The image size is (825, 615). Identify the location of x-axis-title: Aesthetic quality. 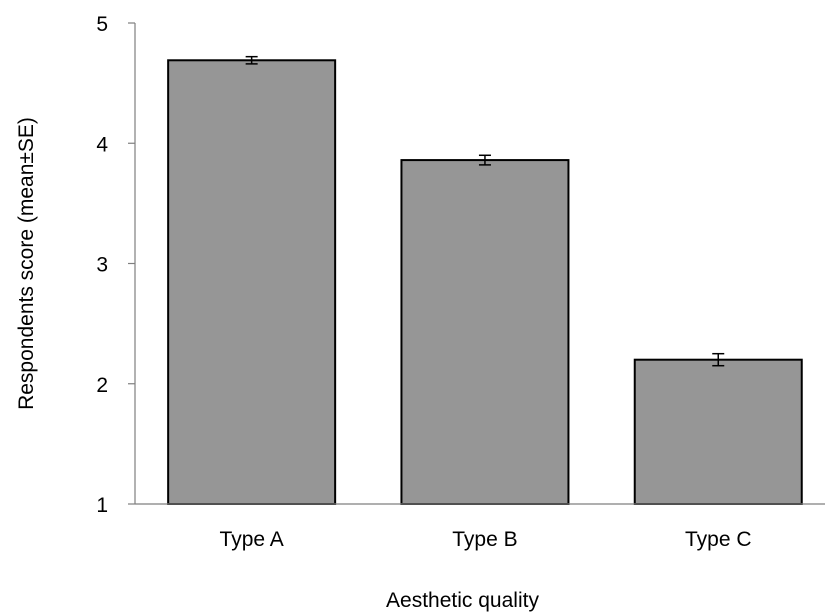
(462, 600).